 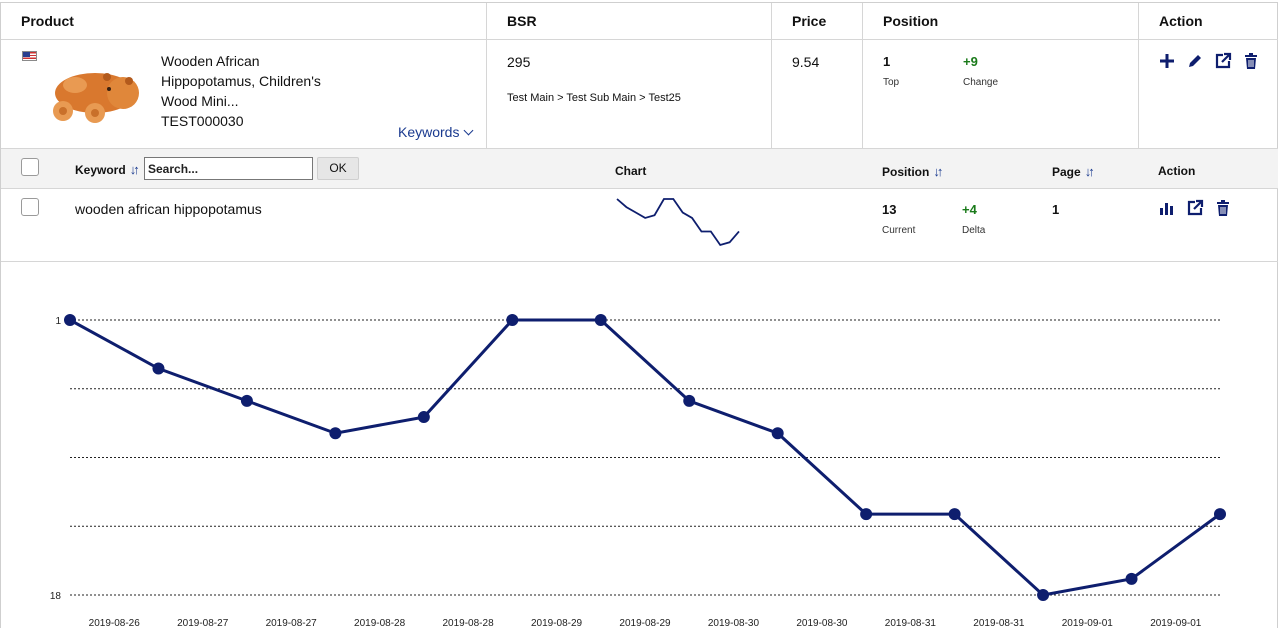 I want to click on bar-chart-icon, so click(x=1167, y=208).